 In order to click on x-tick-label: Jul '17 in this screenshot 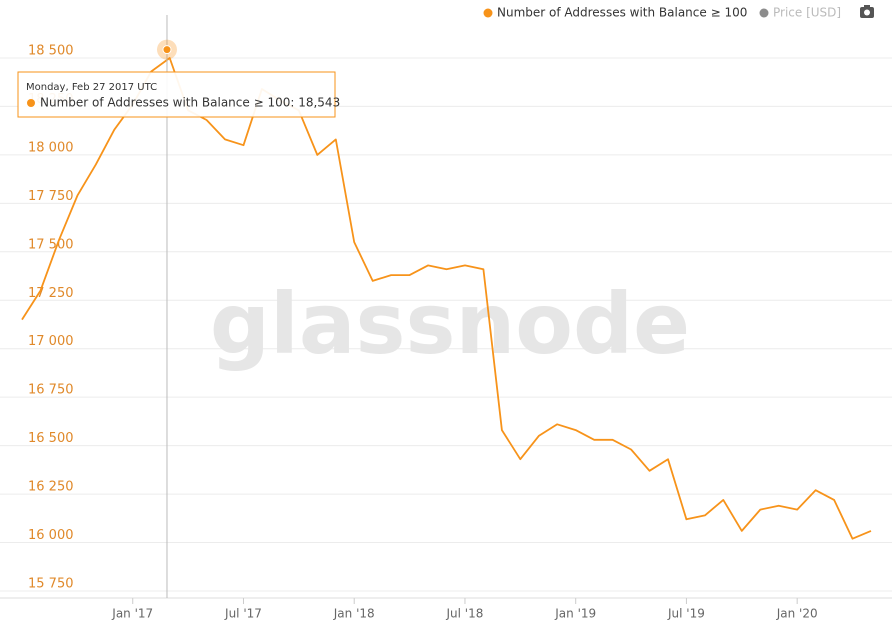, I will do `click(243, 614)`.